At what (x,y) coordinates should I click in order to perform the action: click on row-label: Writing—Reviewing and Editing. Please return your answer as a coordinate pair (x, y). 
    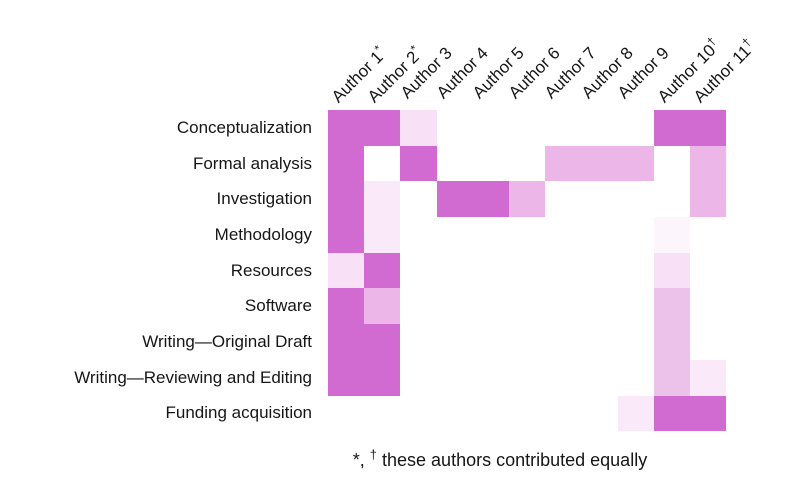
    Looking at the image, I should click on (193, 377).